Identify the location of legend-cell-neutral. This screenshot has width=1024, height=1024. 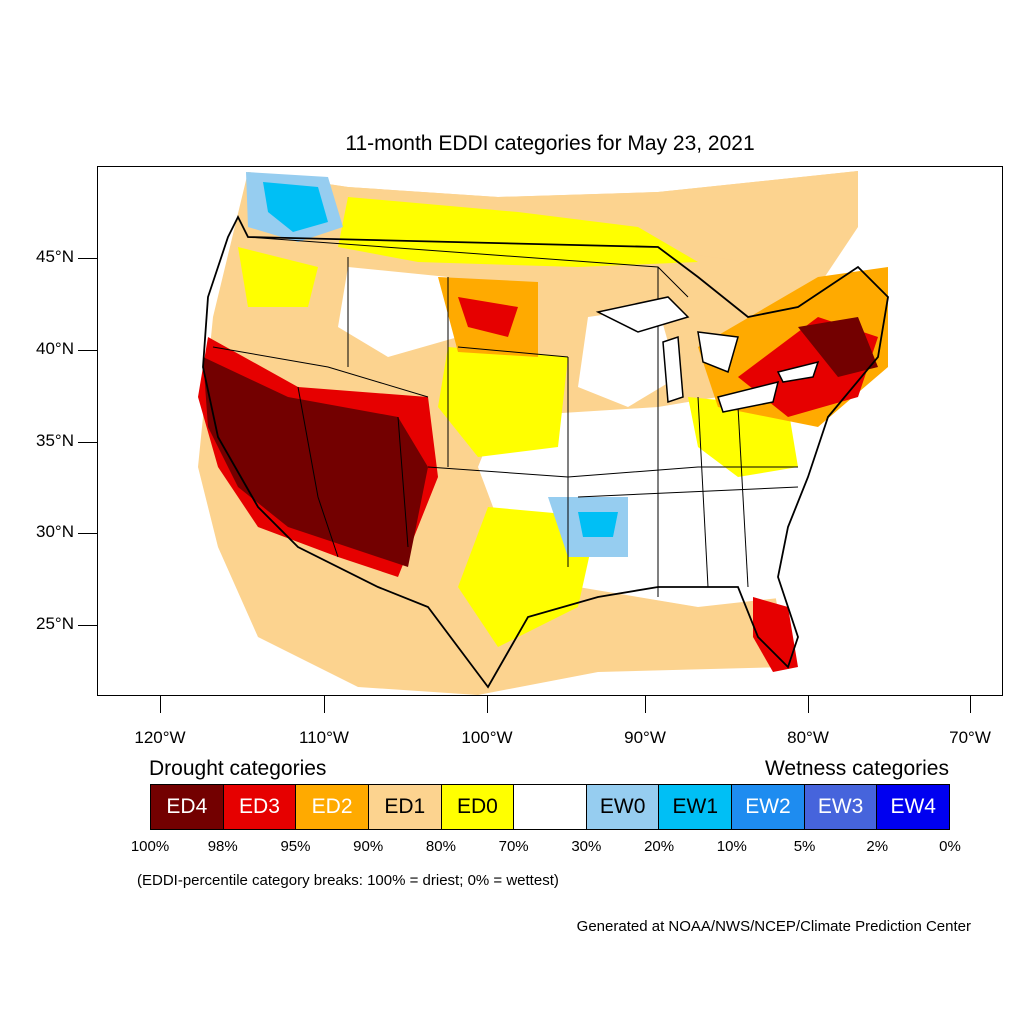
(550, 807).